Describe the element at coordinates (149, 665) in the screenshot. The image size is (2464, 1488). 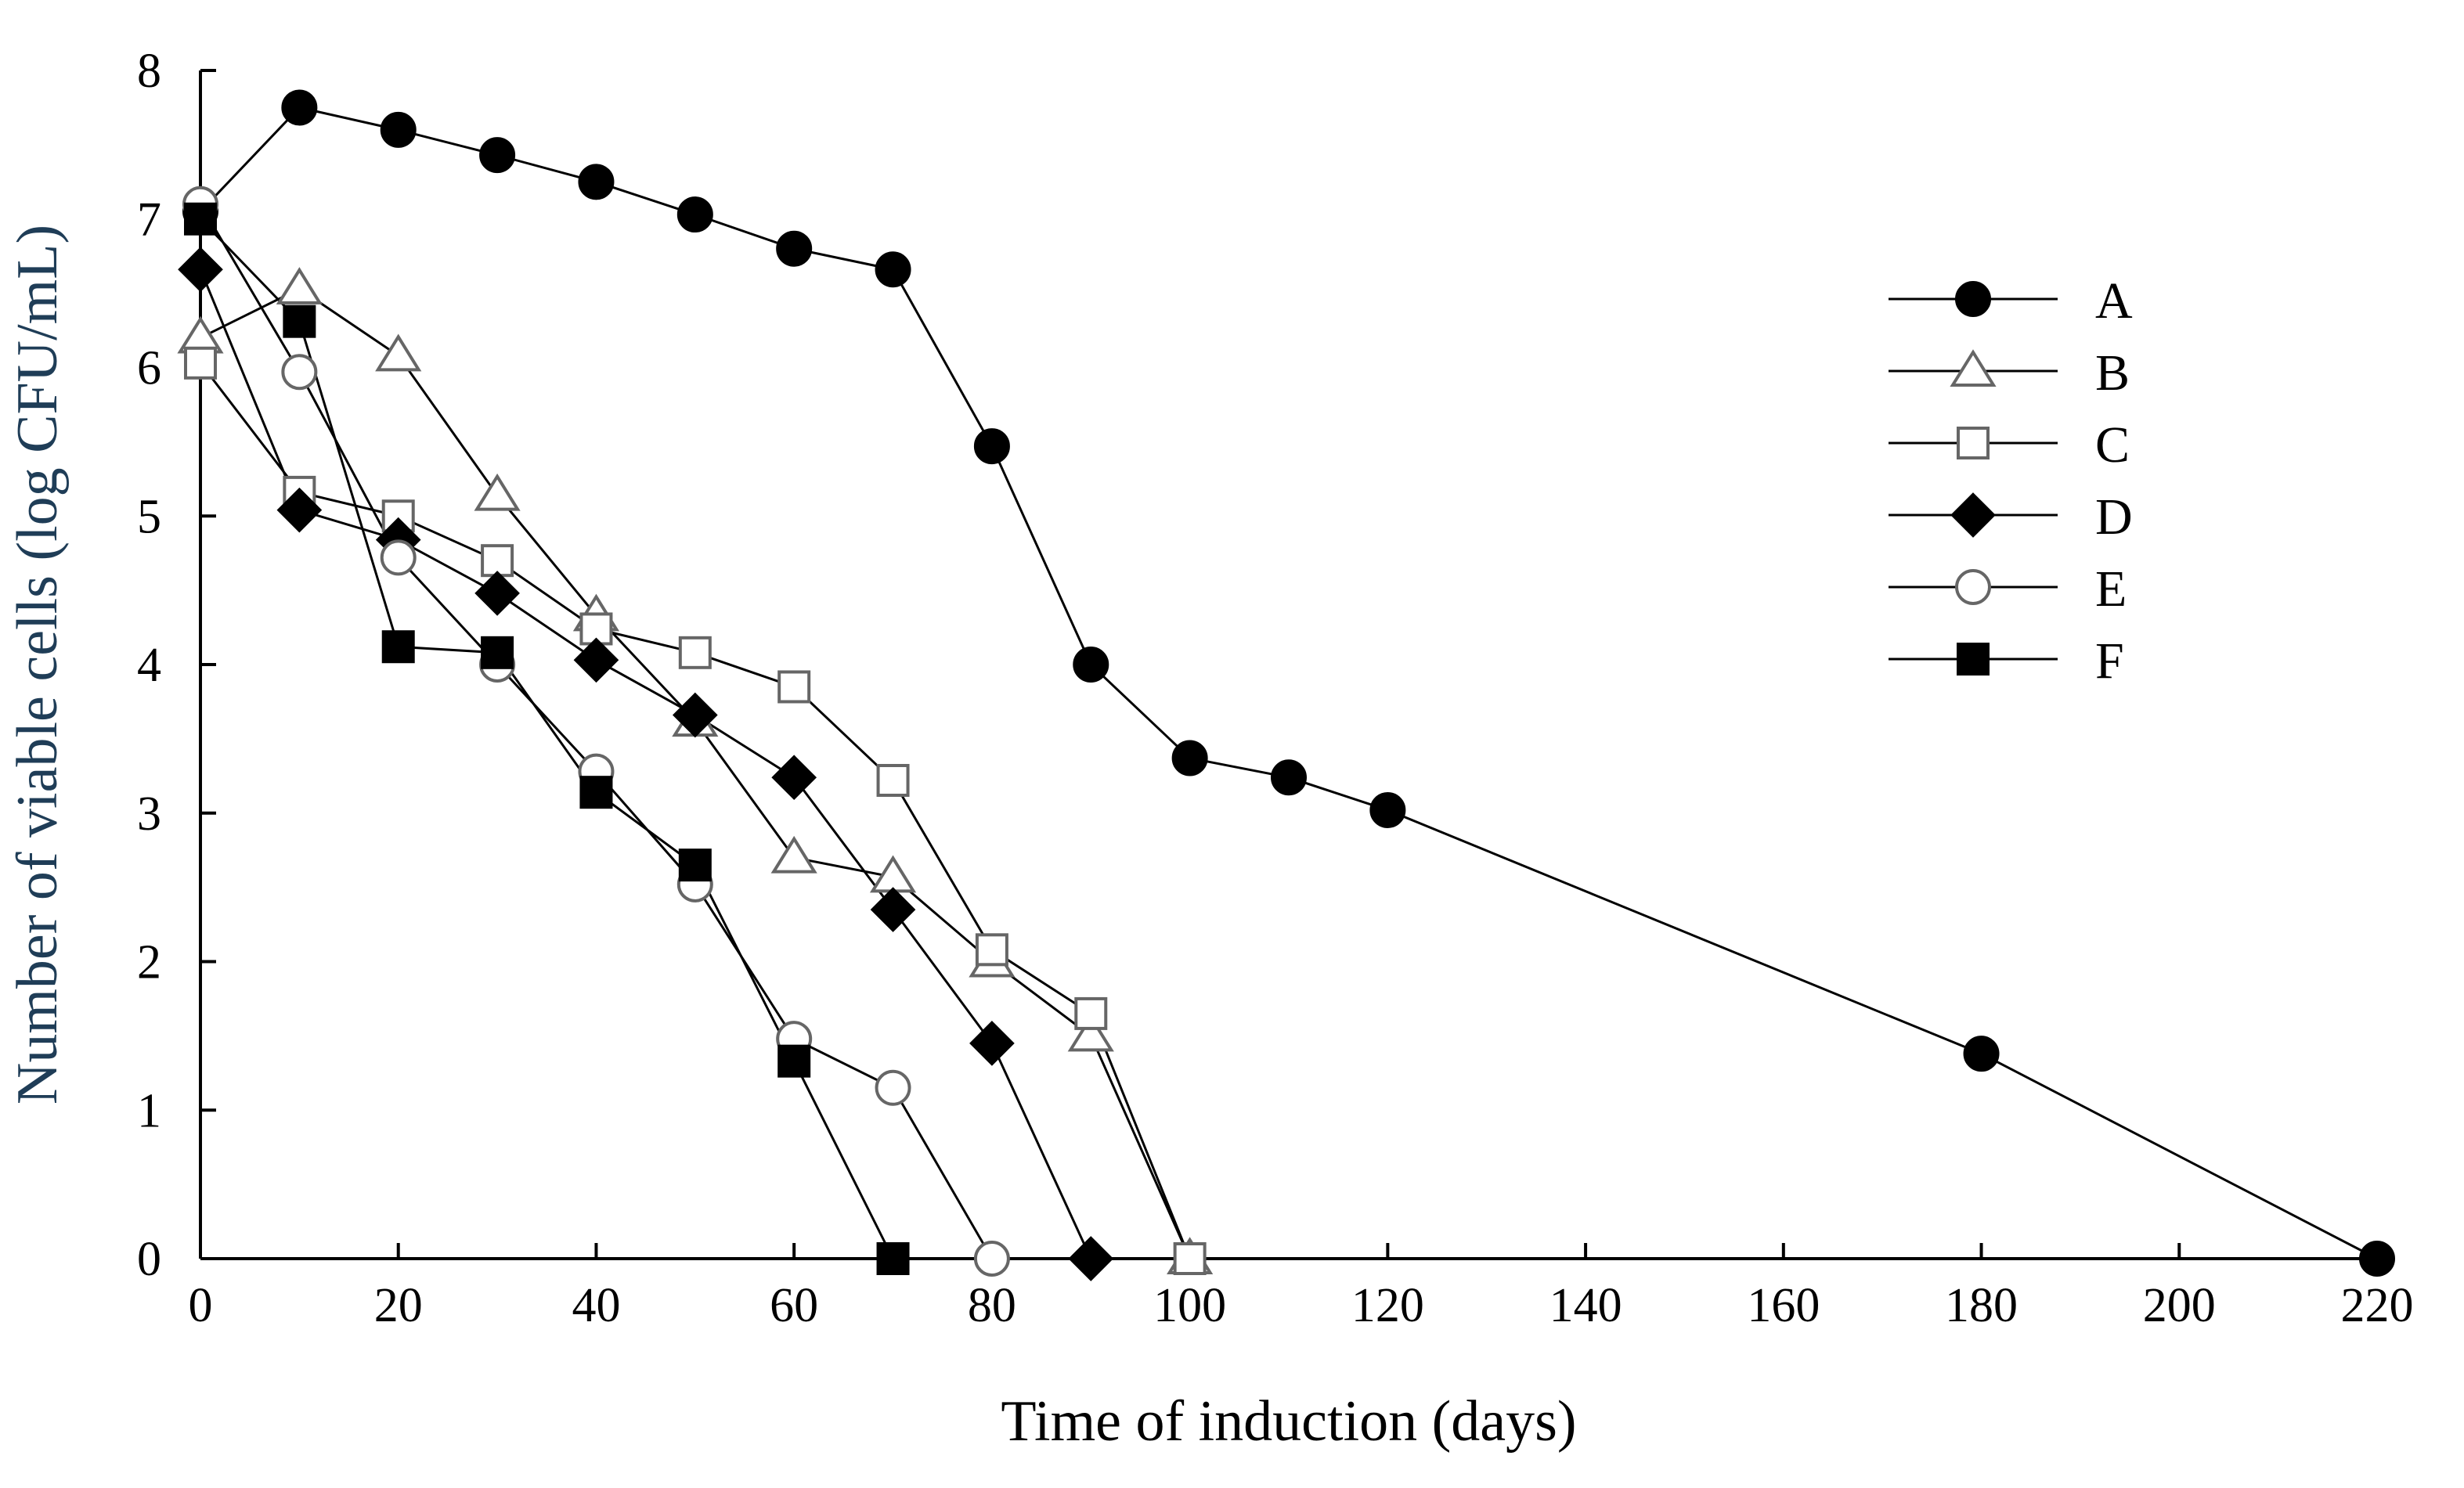
I see `y-tick-label: 4` at that location.